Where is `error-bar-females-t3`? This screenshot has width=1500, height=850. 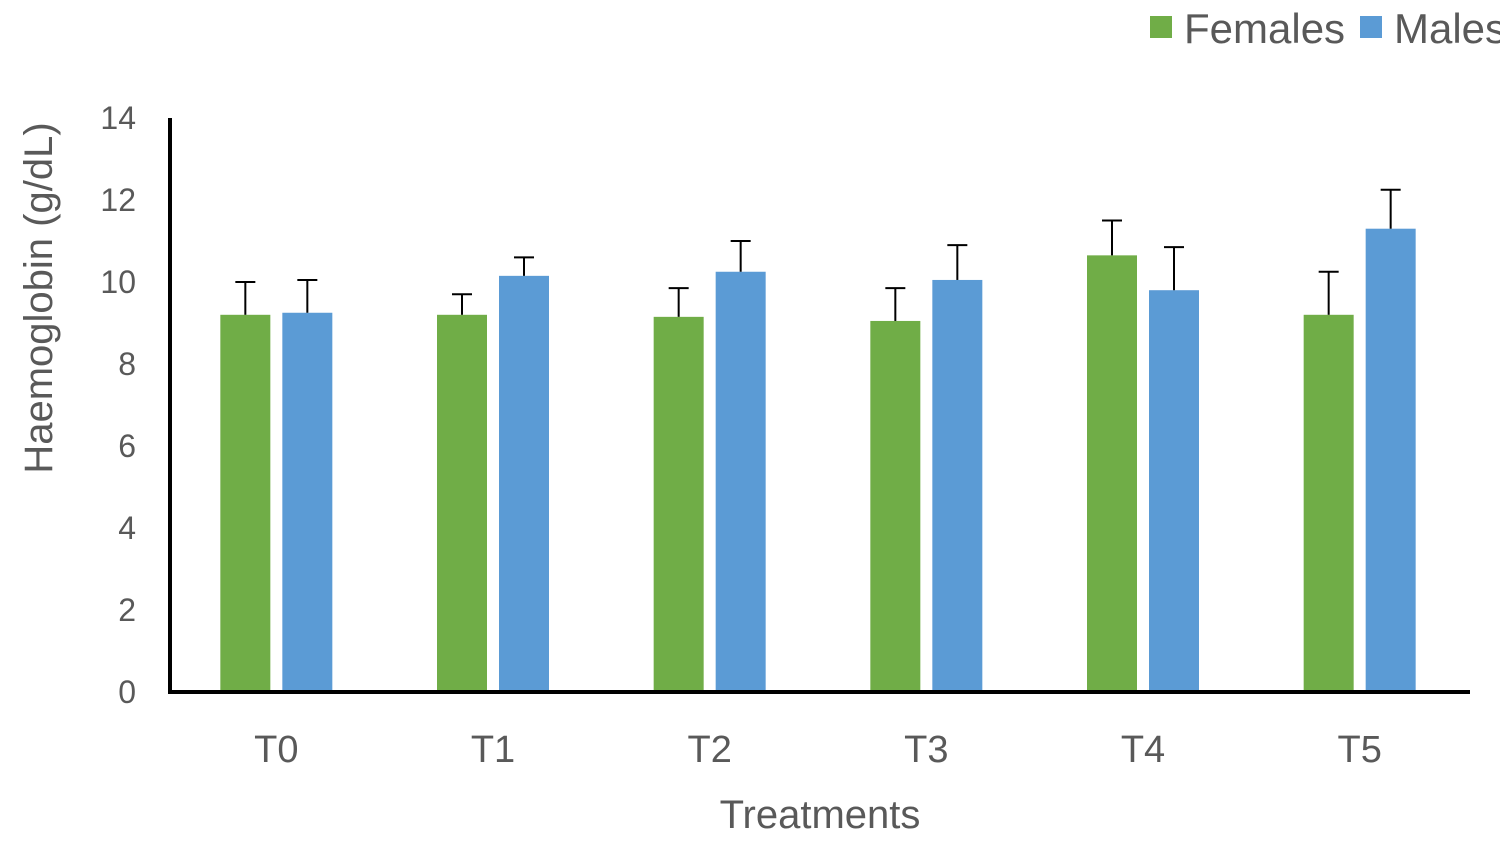
error-bar-females-t3 is located at coordinates (895, 304).